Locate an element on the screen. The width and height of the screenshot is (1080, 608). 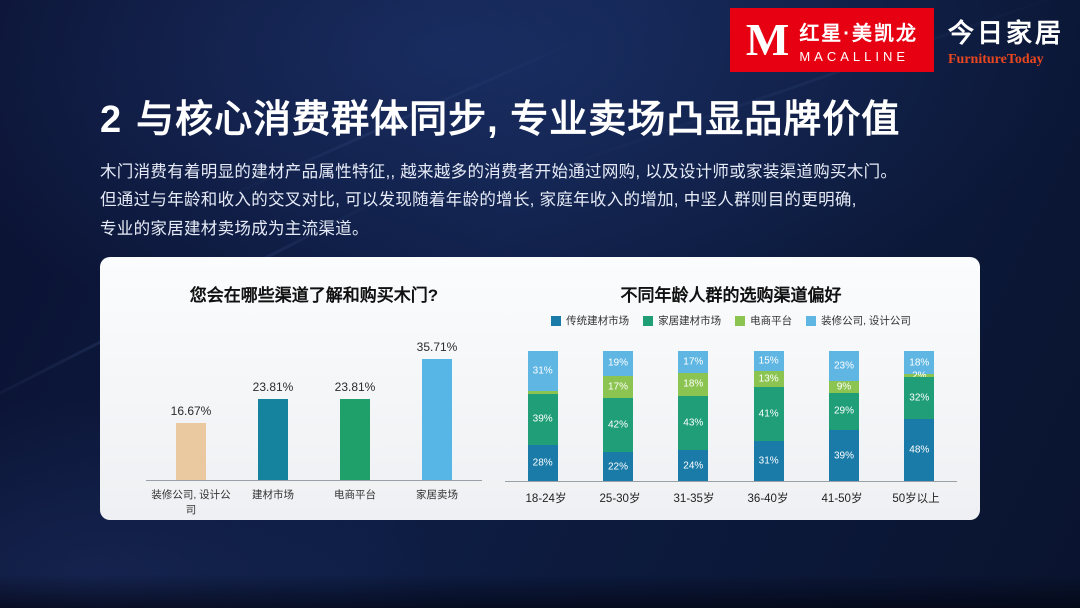
slide-title: 2 与核心消费群体同步, 专业卖场凸显品牌价值 is located at coordinates (500, 115).